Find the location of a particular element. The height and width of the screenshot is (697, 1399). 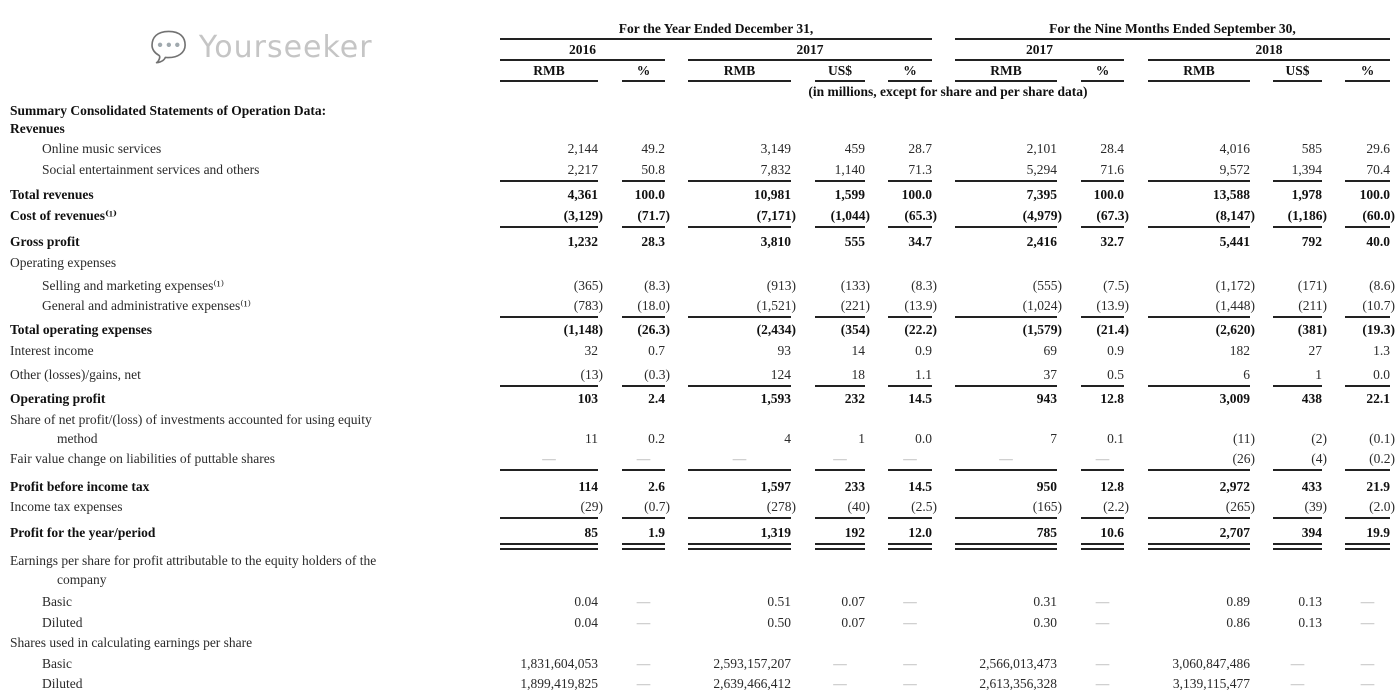

table-cell: 0.89 is located at coordinates (1238, 601).